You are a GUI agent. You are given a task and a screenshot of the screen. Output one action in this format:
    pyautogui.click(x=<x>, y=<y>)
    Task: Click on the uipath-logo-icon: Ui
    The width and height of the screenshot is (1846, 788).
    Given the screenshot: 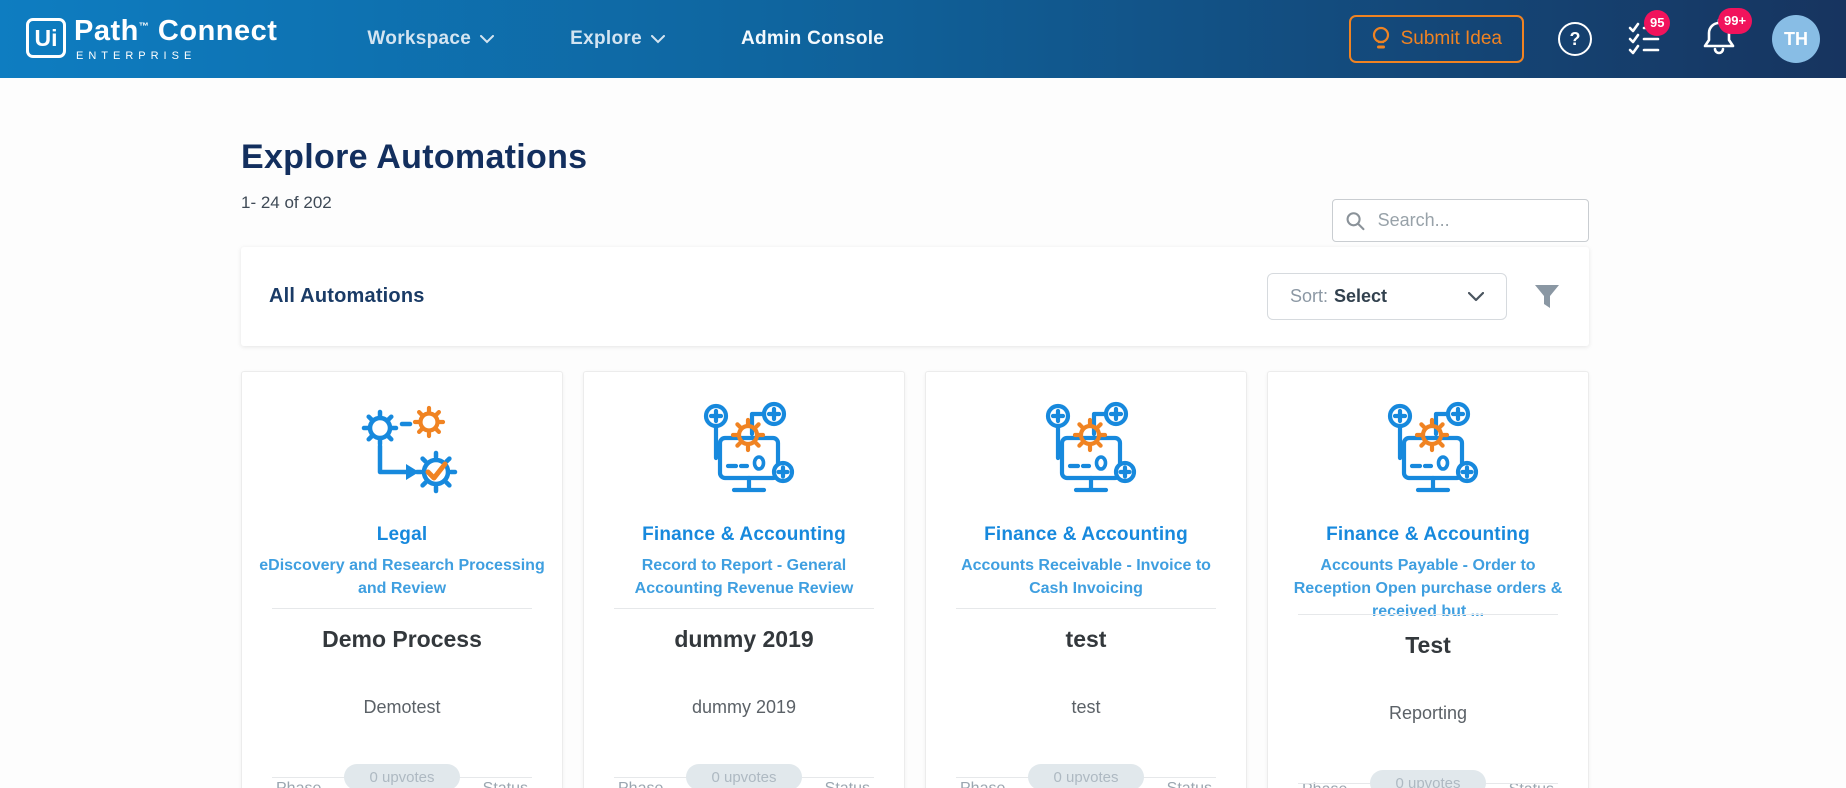 What is the action you would take?
    pyautogui.click(x=46, y=38)
    